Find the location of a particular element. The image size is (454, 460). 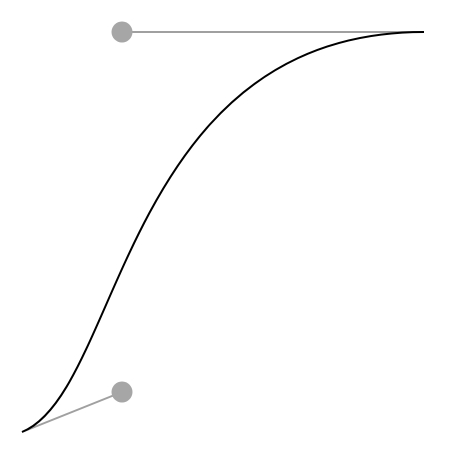

handle-line-start is located at coordinates (72, 412).